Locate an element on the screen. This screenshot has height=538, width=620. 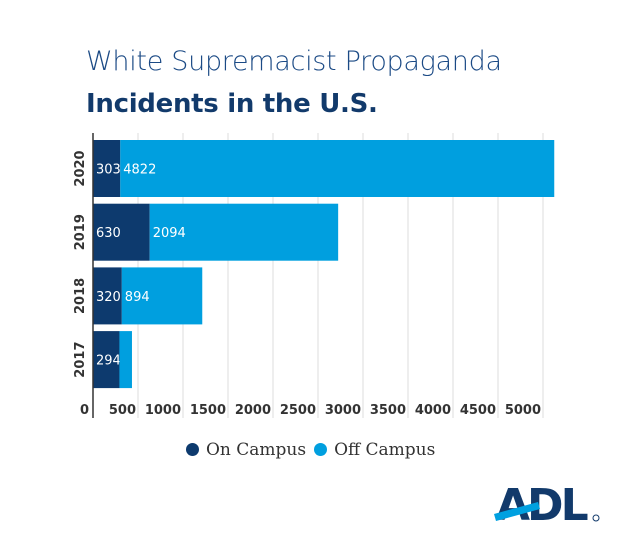
y-tick-label: 2019 is located at coordinates (80, 232).